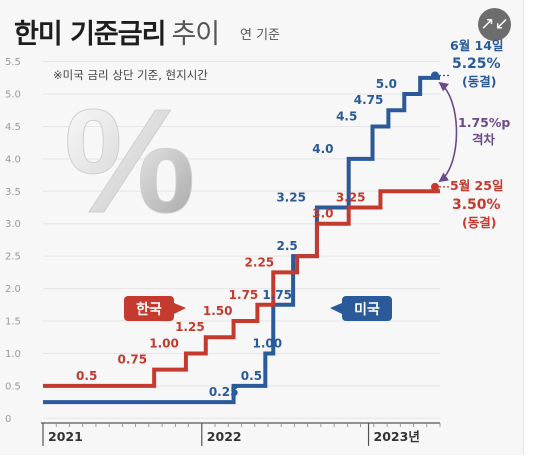 The image size is (549, 463). I want to click on us-status: (동결), so click(479, 81).